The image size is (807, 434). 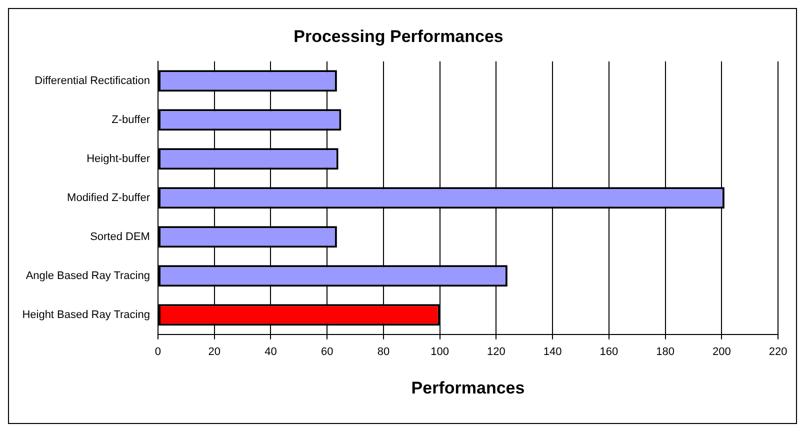 I want to click on x-tick-label: 20, so click(x=214, y=352).